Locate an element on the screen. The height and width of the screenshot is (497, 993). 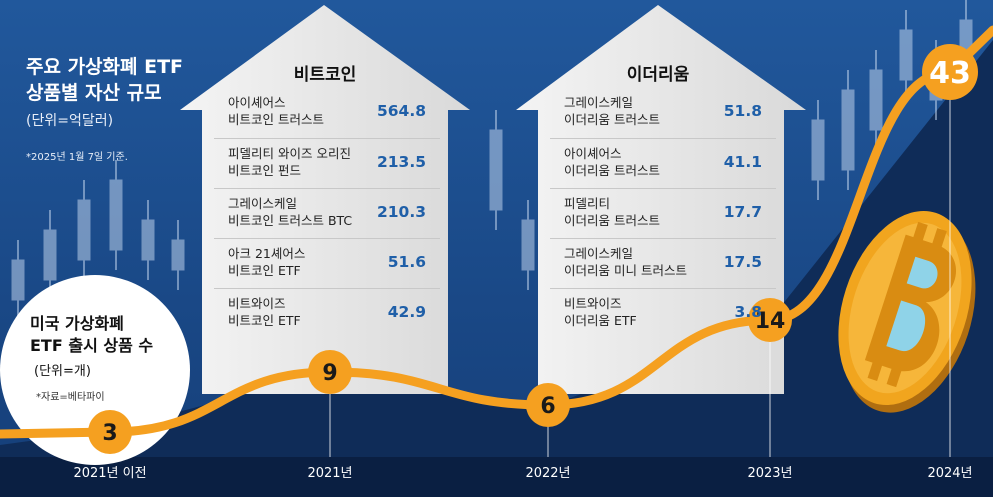
data-label: 6 is located at coordinates (547, 406).